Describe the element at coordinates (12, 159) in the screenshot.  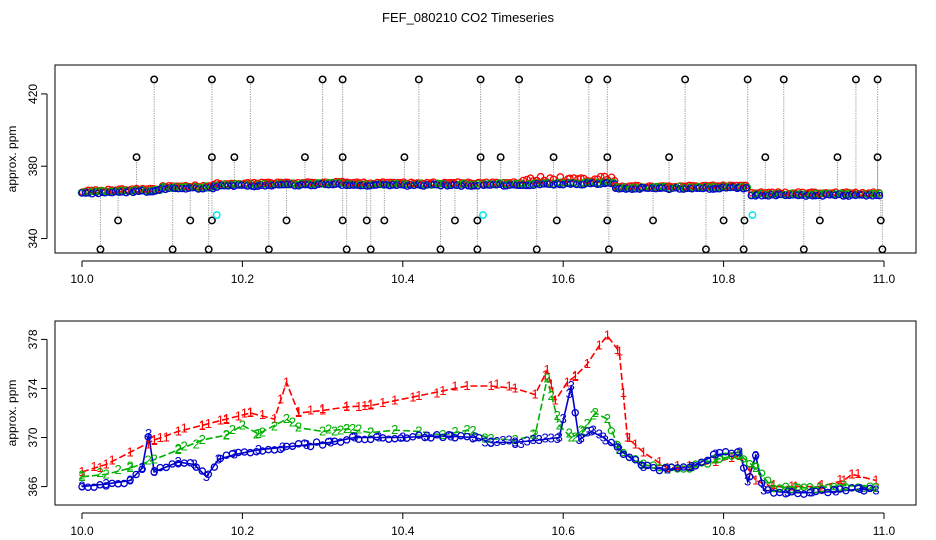
I see `y-axis-label-1: approx. ppm` at that location.